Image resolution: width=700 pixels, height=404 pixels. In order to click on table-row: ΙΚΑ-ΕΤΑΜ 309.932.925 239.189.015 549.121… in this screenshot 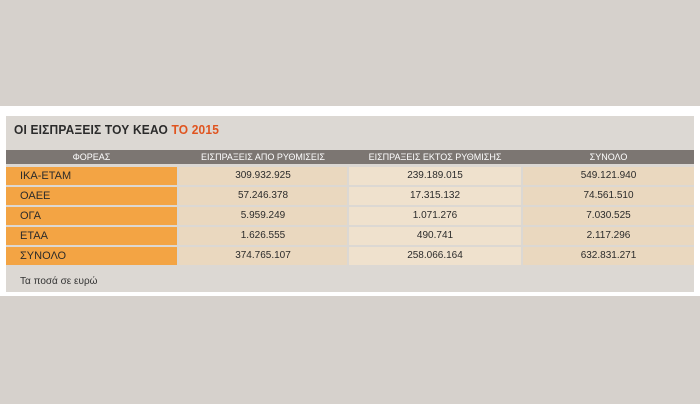, I will do `click(350, 176)`.